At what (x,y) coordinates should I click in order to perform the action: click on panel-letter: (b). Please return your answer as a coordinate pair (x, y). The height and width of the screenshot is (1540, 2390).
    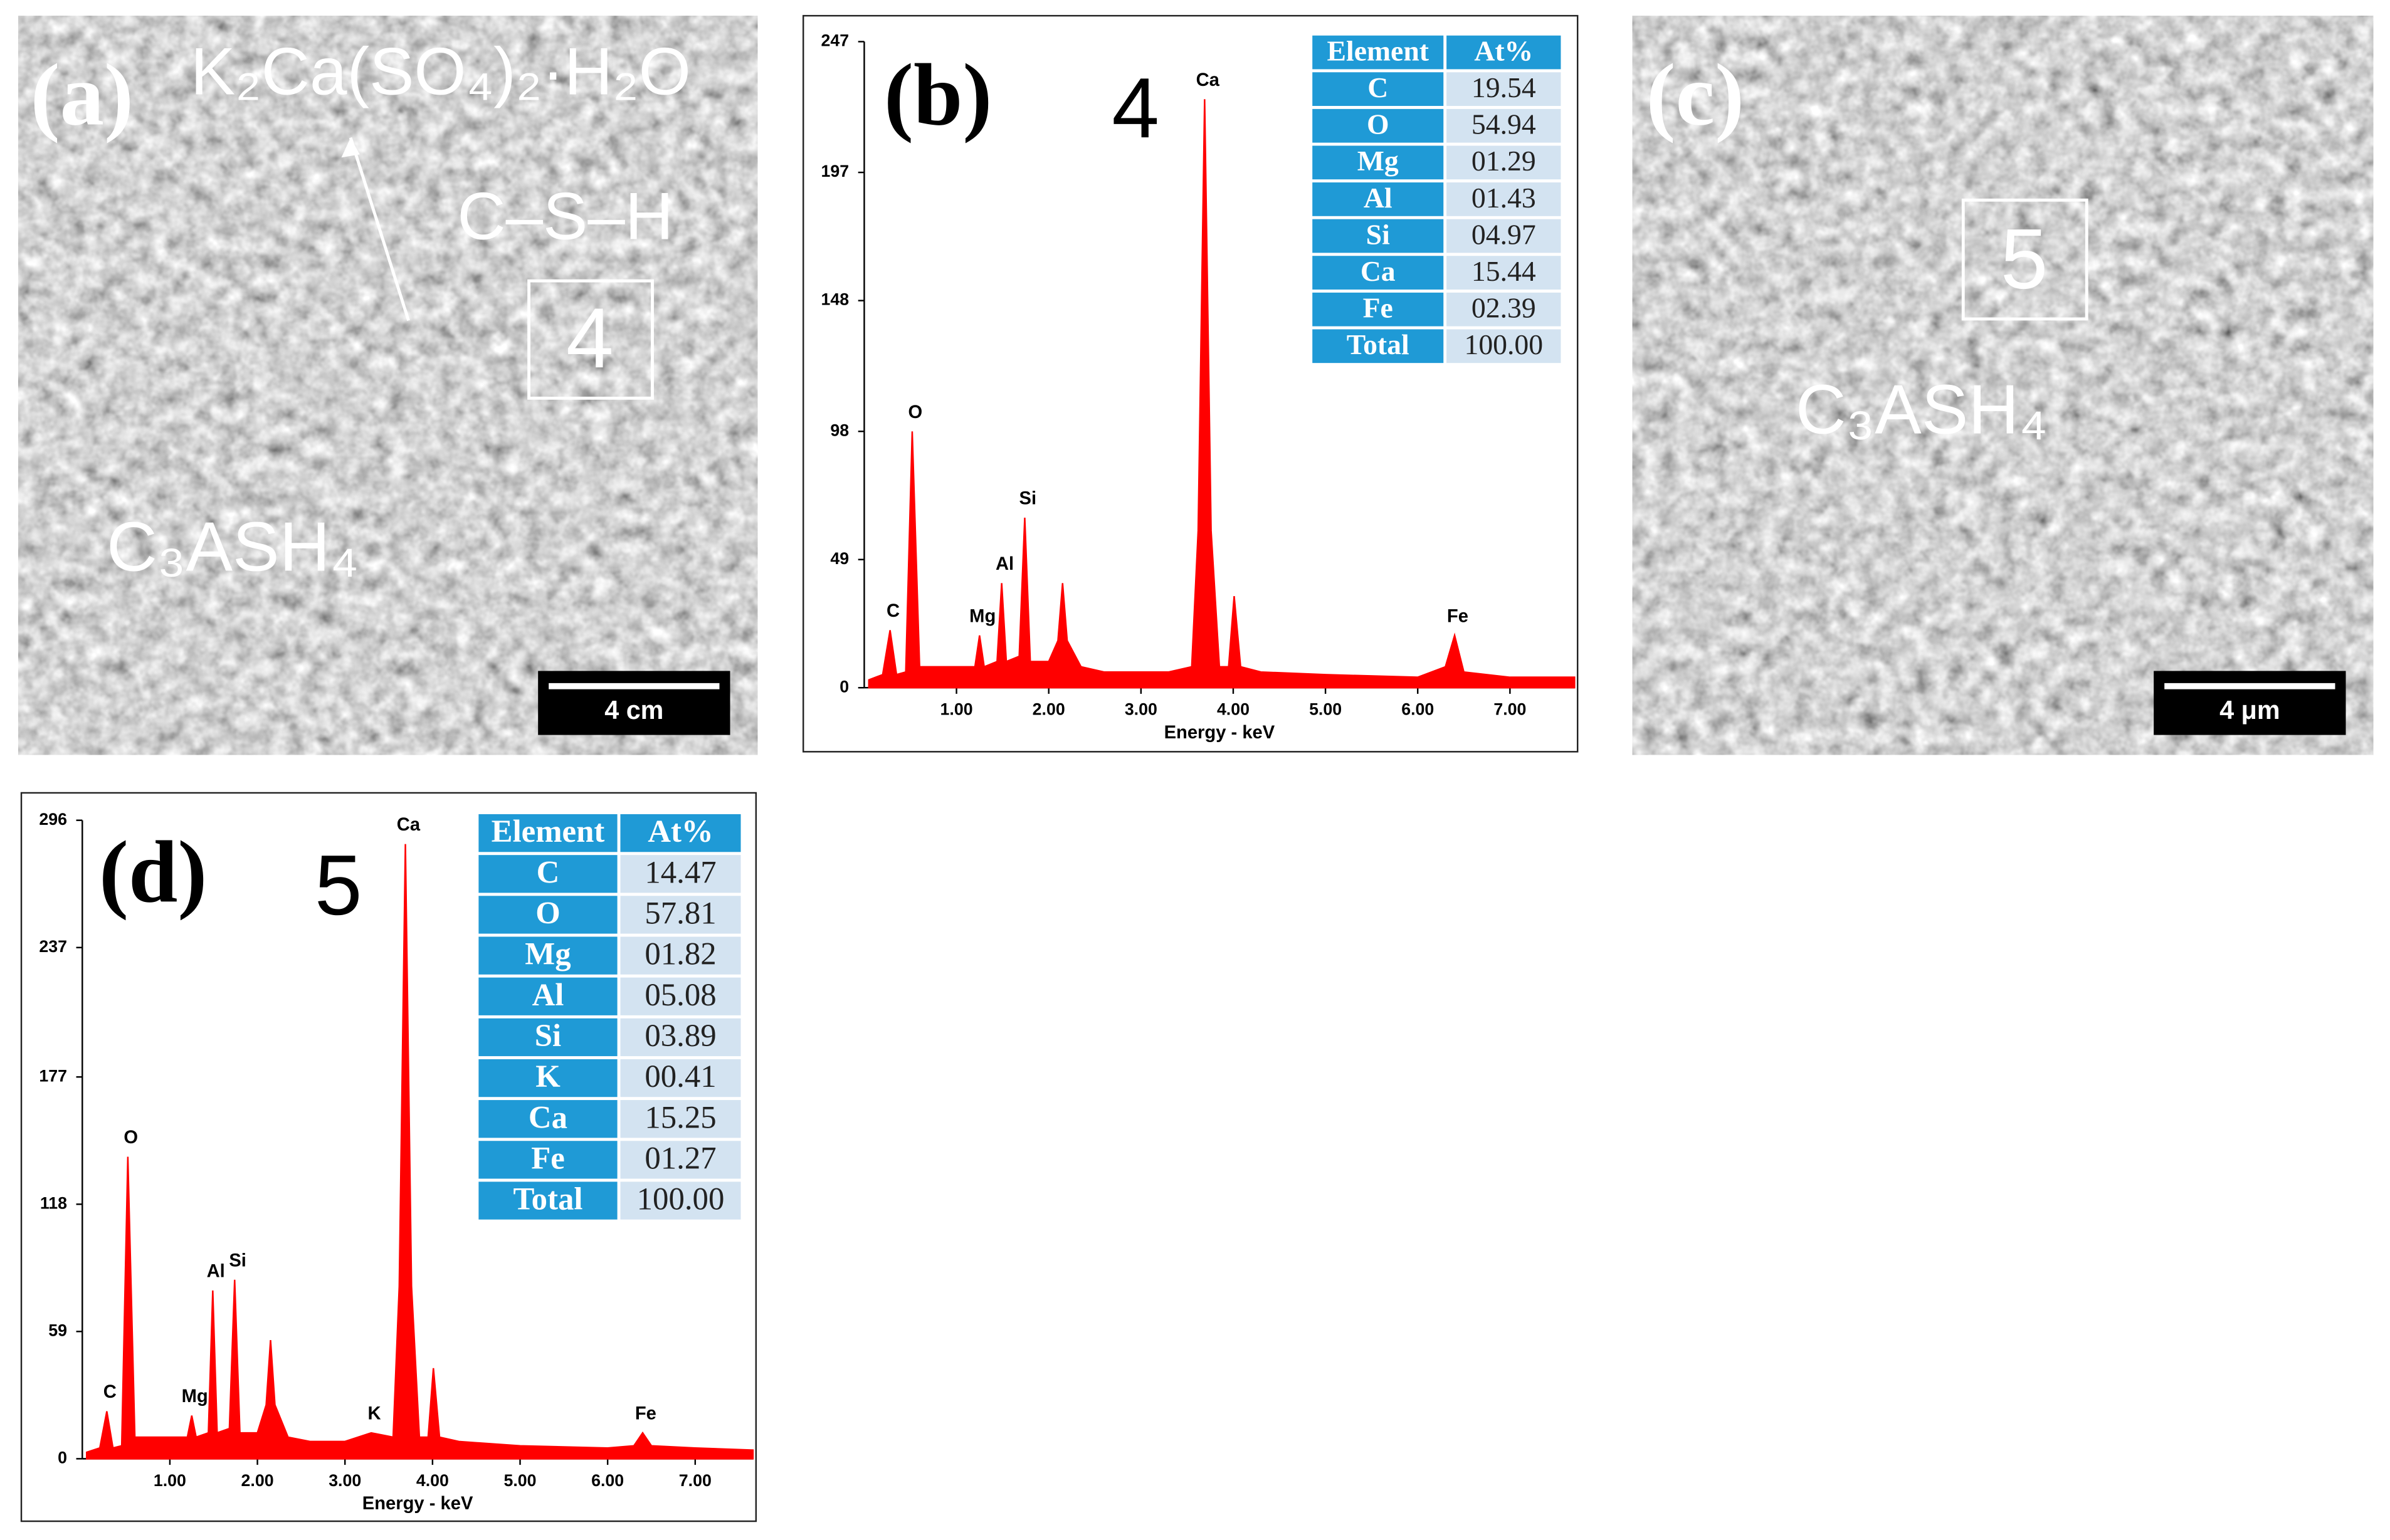
    Looking at the image, I should click on (938, 95).